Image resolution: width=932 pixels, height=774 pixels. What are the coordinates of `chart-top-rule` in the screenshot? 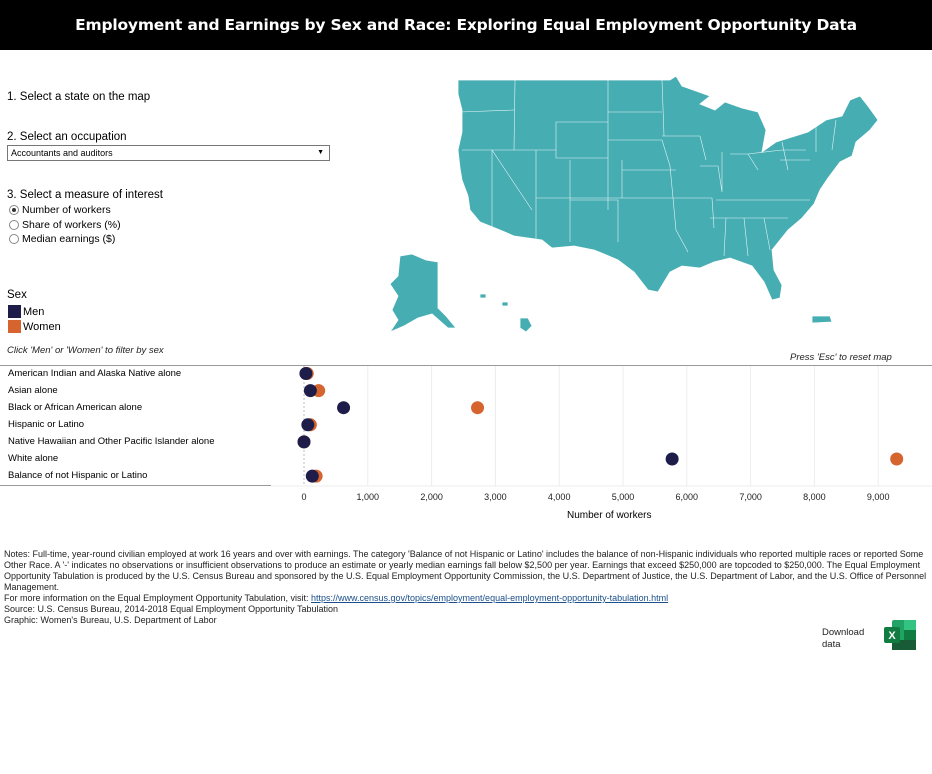 It's located at (466, 365).